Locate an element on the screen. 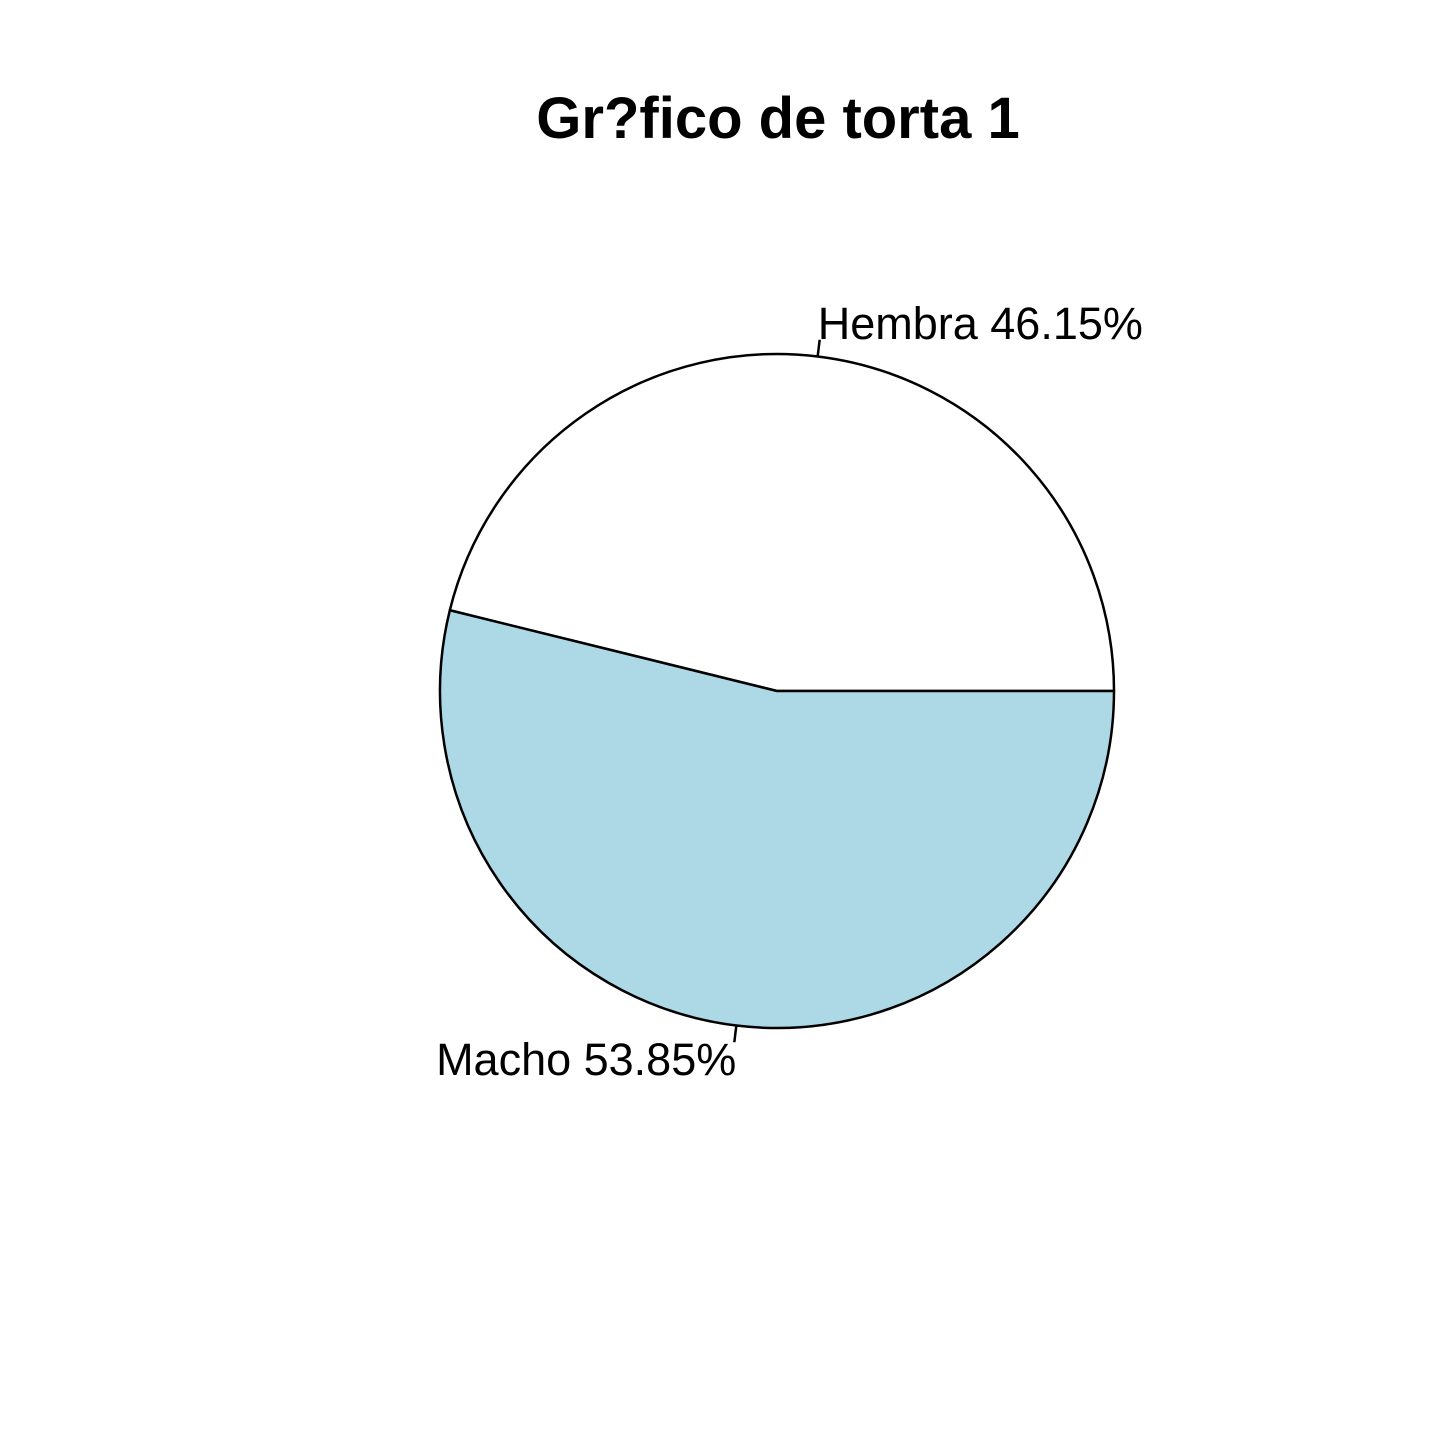 This screenshot has height=1440, width=1440. slice-label-macho: Macho 53.85% is located at coordinates (586, 1059).